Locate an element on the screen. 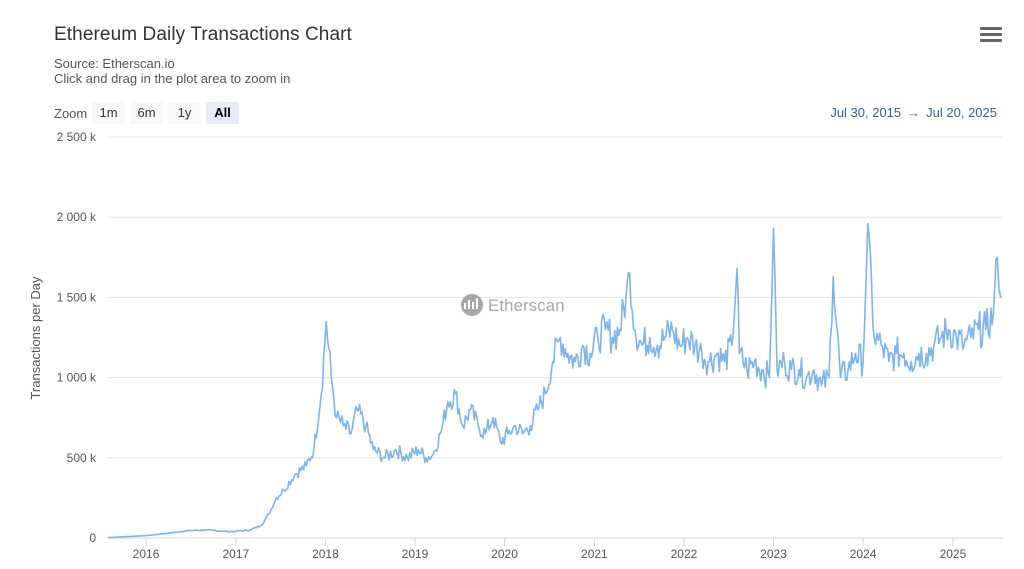  chart-title: Ethereum Daily Transactions Chart is located at coordinates (203, 34).